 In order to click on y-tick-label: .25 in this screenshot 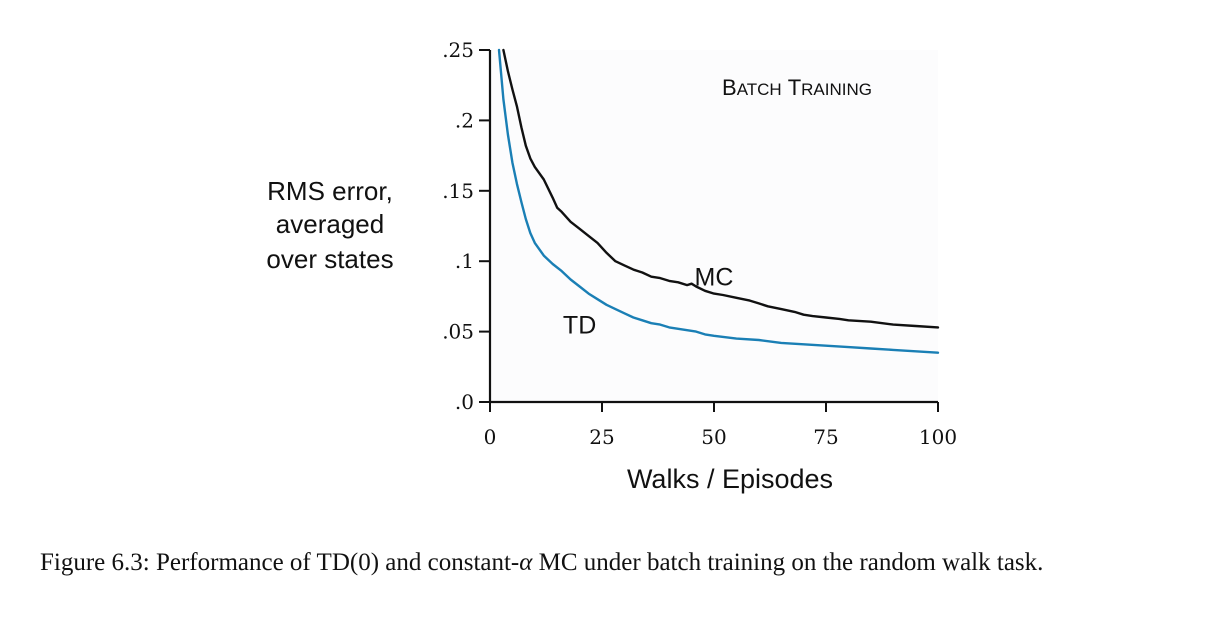, I will do `click(458, 50)`.